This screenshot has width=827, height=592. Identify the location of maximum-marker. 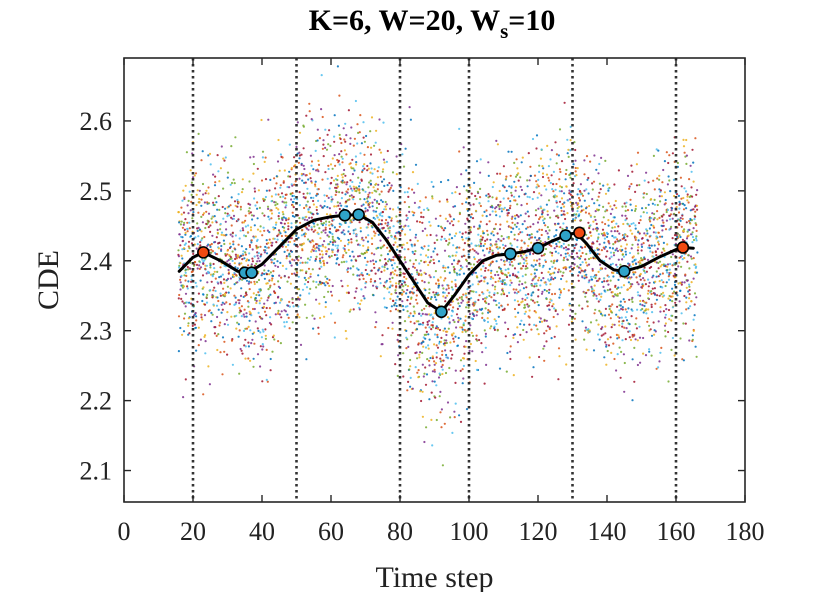
(579, 233).